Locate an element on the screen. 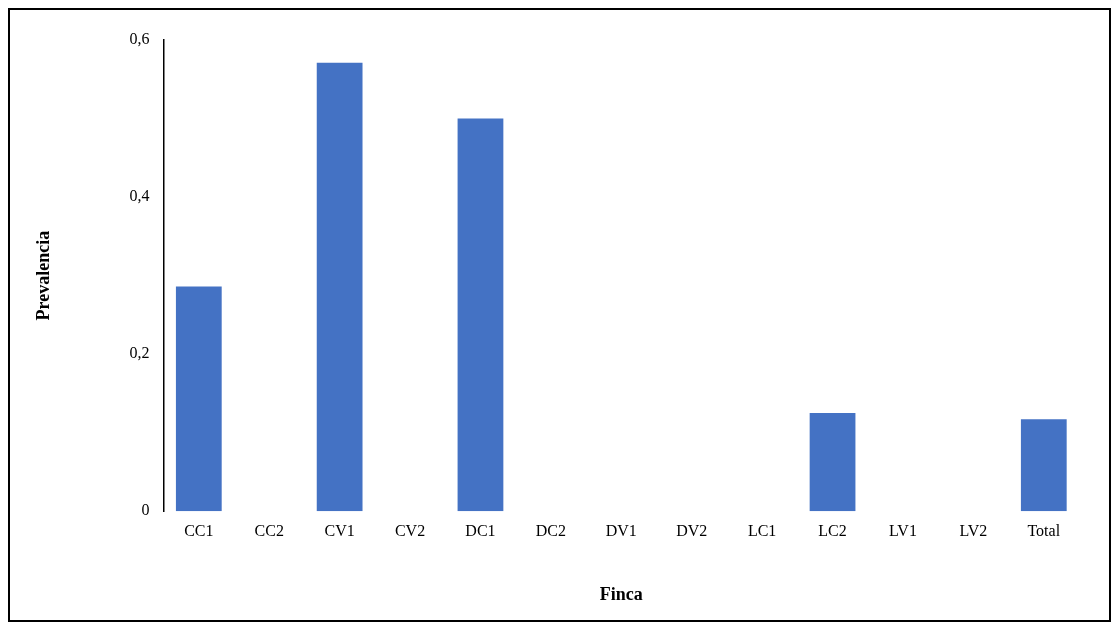  y-tick-label: 0,2 is located at coordinates (139, 353).